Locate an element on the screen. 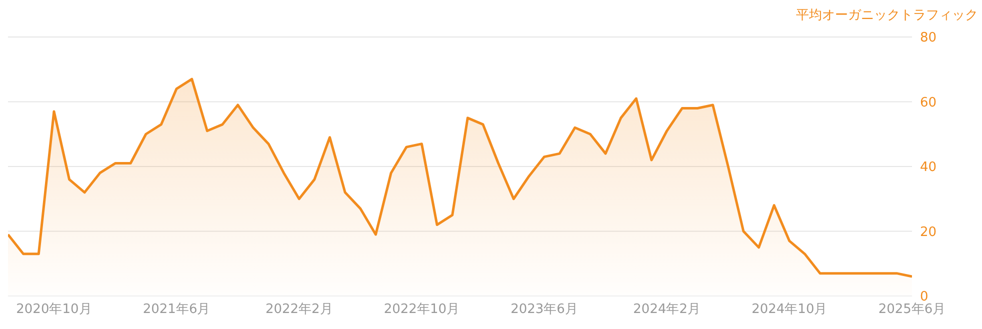 The height and width of the screenshot is (329, 982). x-tick-label: 2022年2月 is located at coordinates (299, 310).